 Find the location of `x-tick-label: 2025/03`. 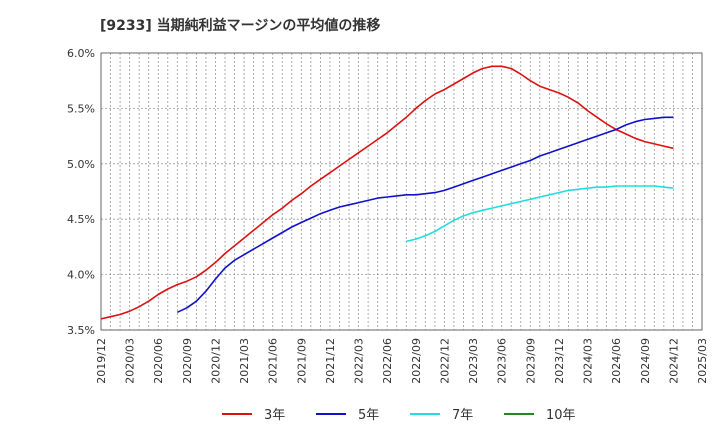

x-tick-label: 2025/03 is located at coordinates (702, 361).